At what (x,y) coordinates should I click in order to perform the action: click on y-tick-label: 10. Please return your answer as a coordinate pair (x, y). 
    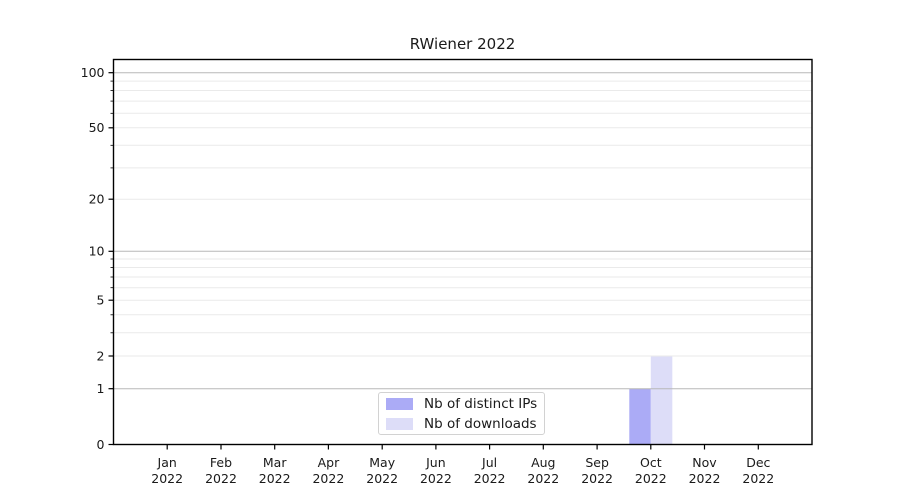
    Looking at the image, I should click on (97, 251).